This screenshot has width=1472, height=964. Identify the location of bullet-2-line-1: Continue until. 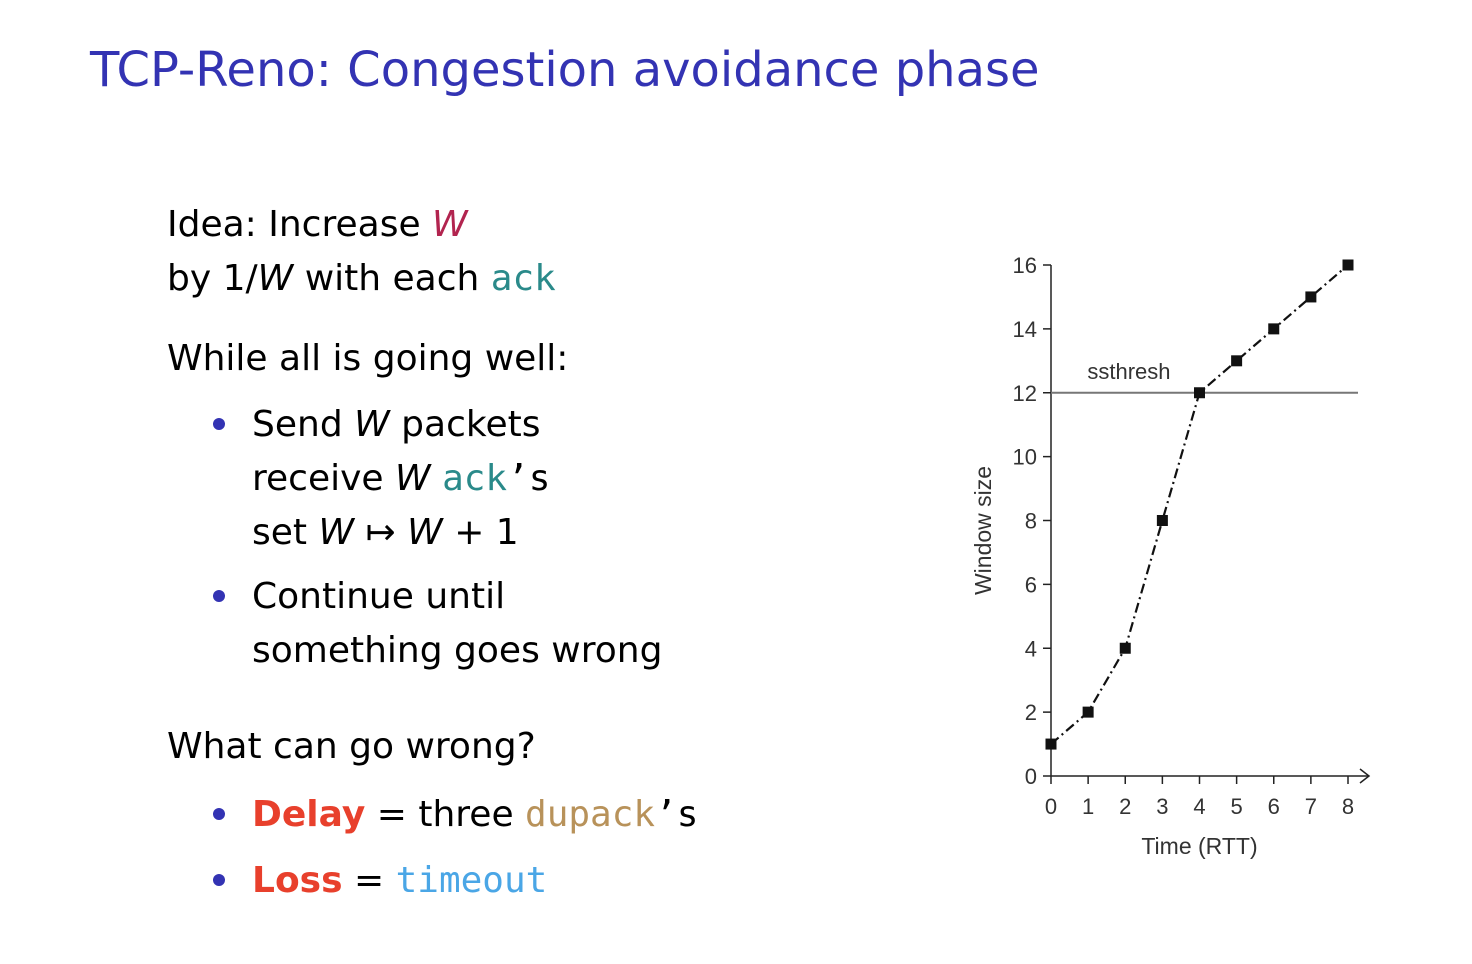
(379, 596).